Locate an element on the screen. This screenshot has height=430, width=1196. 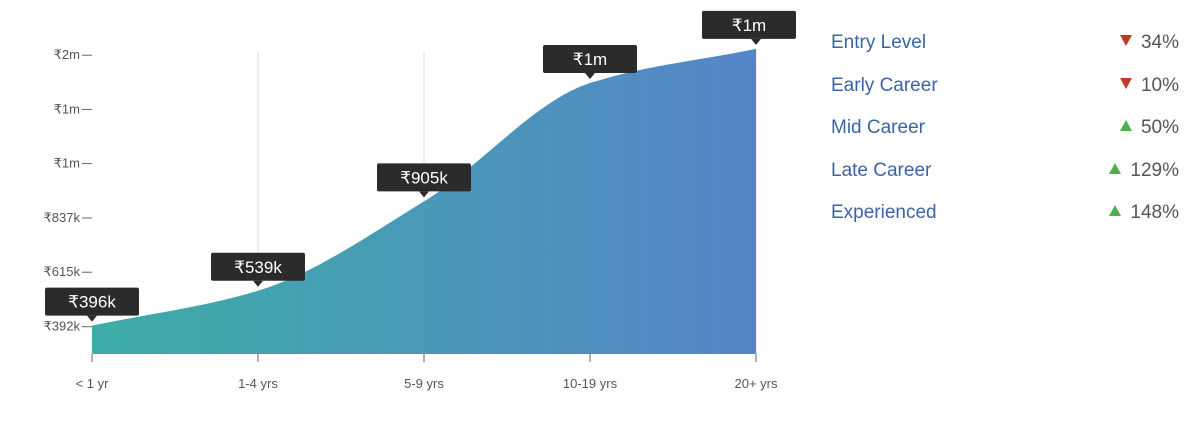
legend-label: Experienced is located at coordinates (884, 212).